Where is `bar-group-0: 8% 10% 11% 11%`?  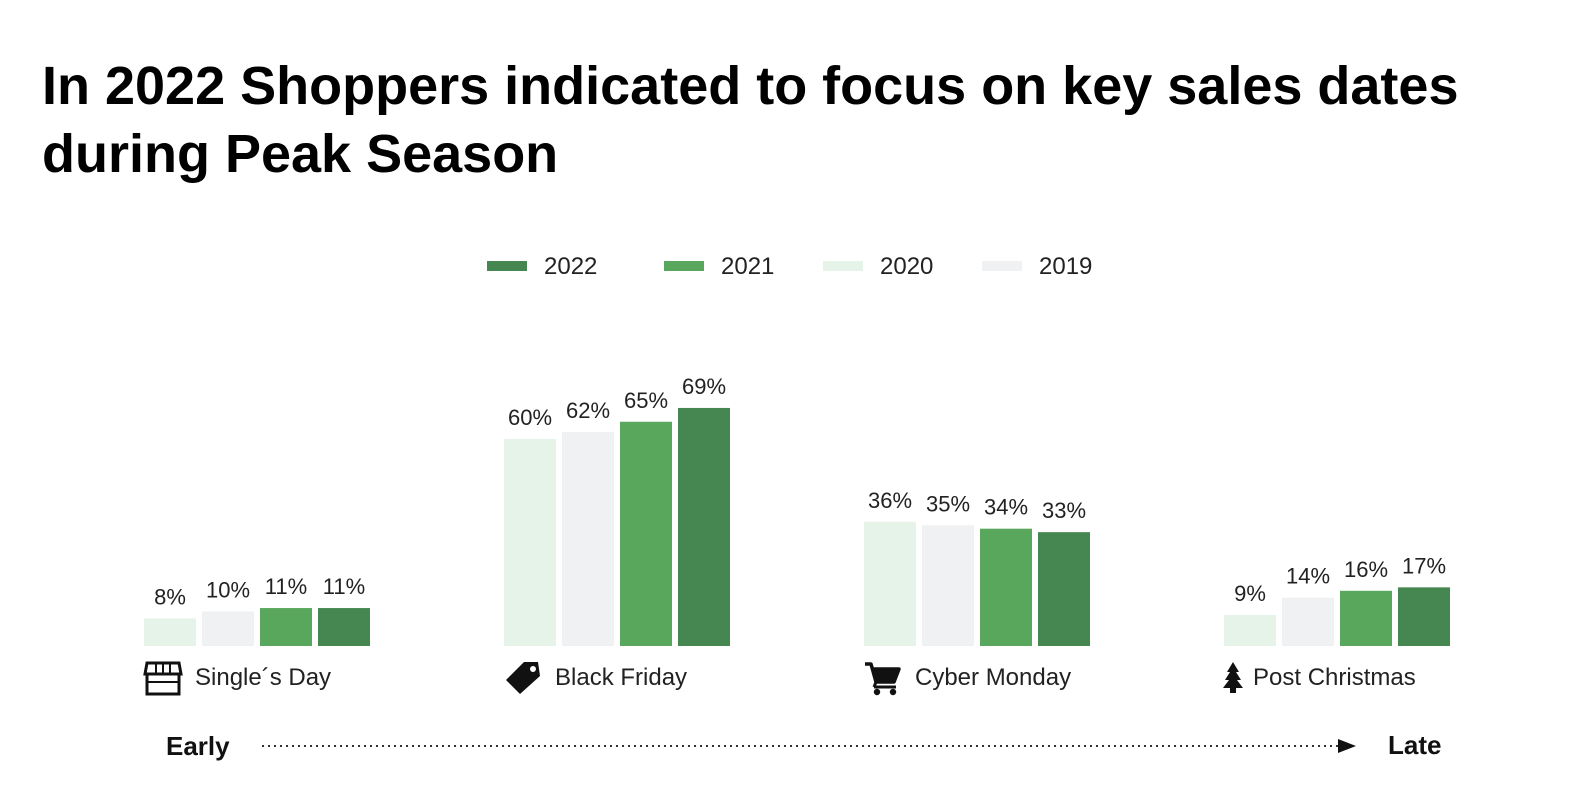
bar-group-0: 8% 10% 11% 11% is located at coordinates (257, 610).